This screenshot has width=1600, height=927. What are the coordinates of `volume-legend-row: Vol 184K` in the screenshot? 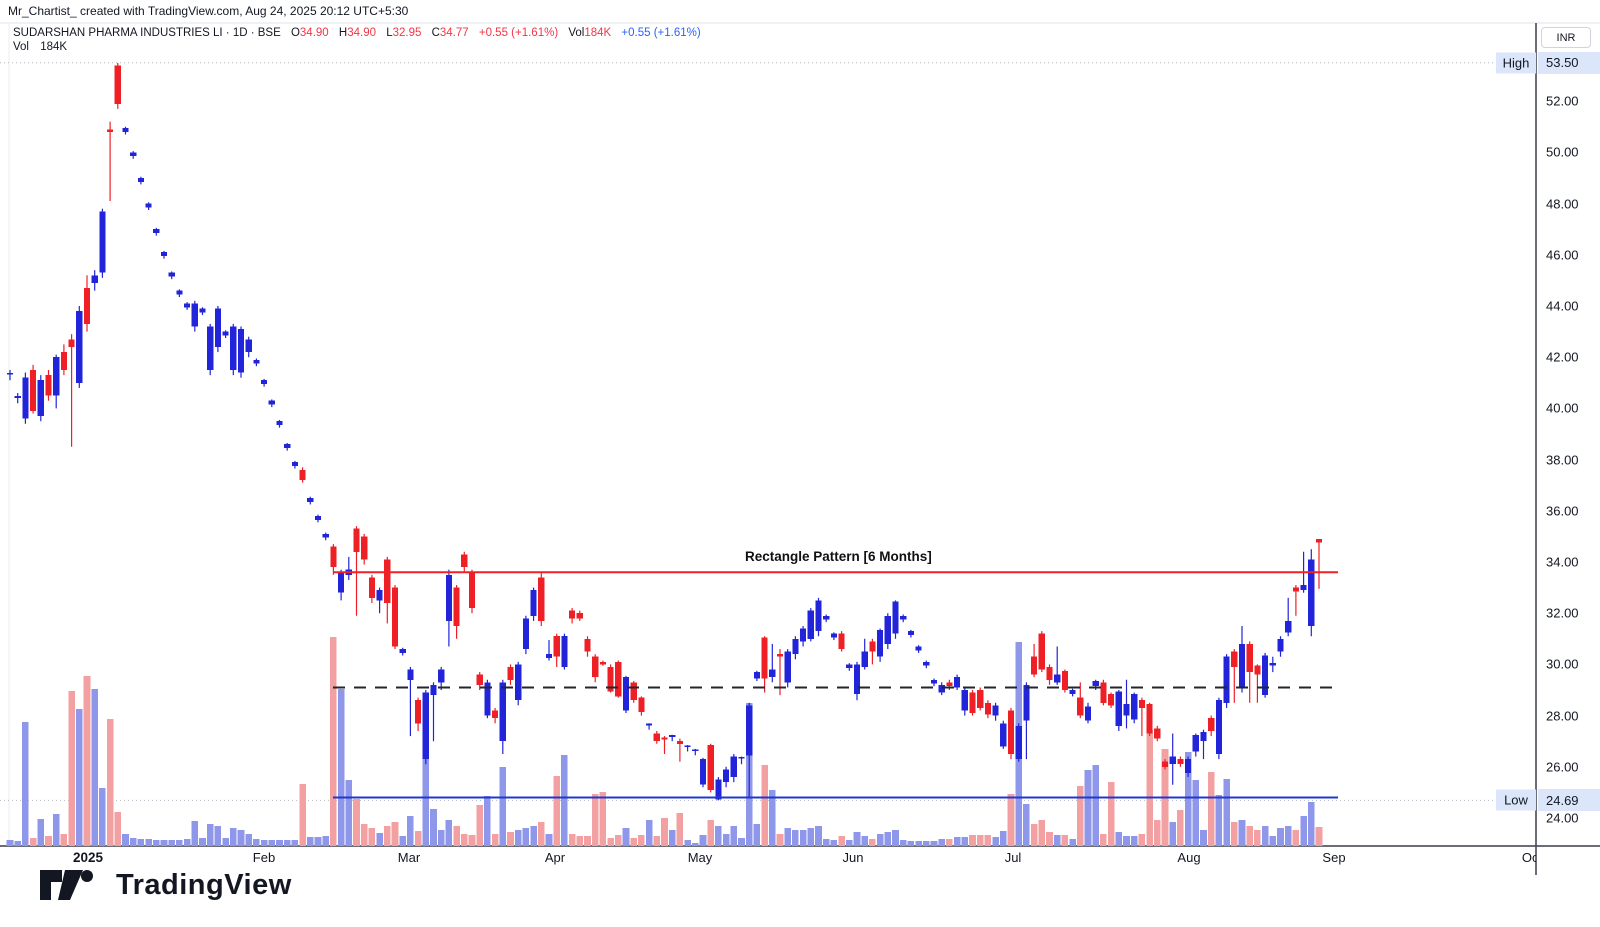 It's located at (40, 47).